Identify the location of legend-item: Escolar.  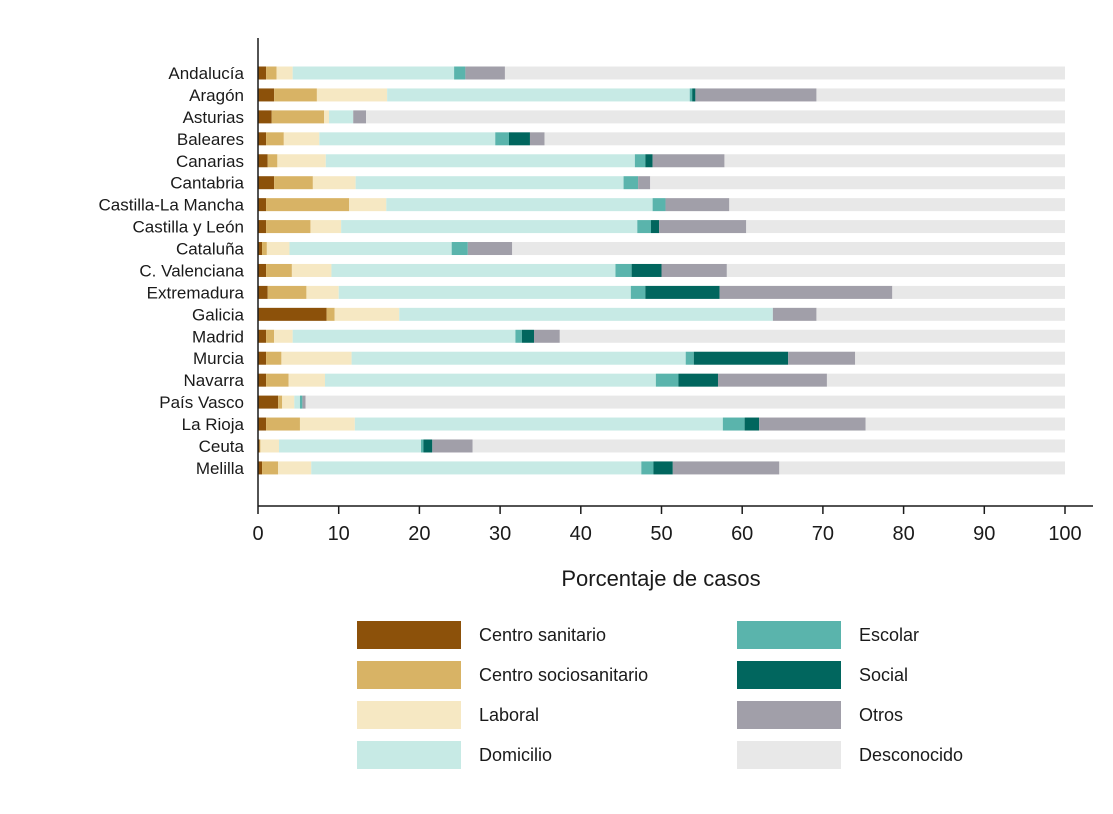
(828, 635).